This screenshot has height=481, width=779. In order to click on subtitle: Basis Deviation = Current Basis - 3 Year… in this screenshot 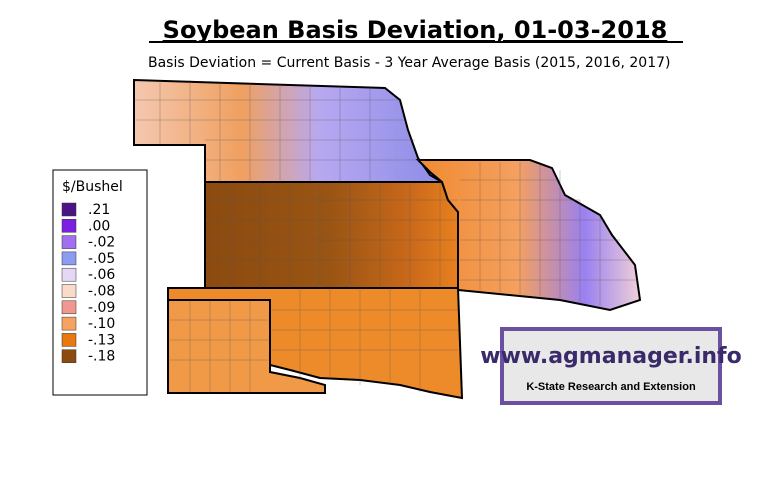, I will do `click(409, 63)`.